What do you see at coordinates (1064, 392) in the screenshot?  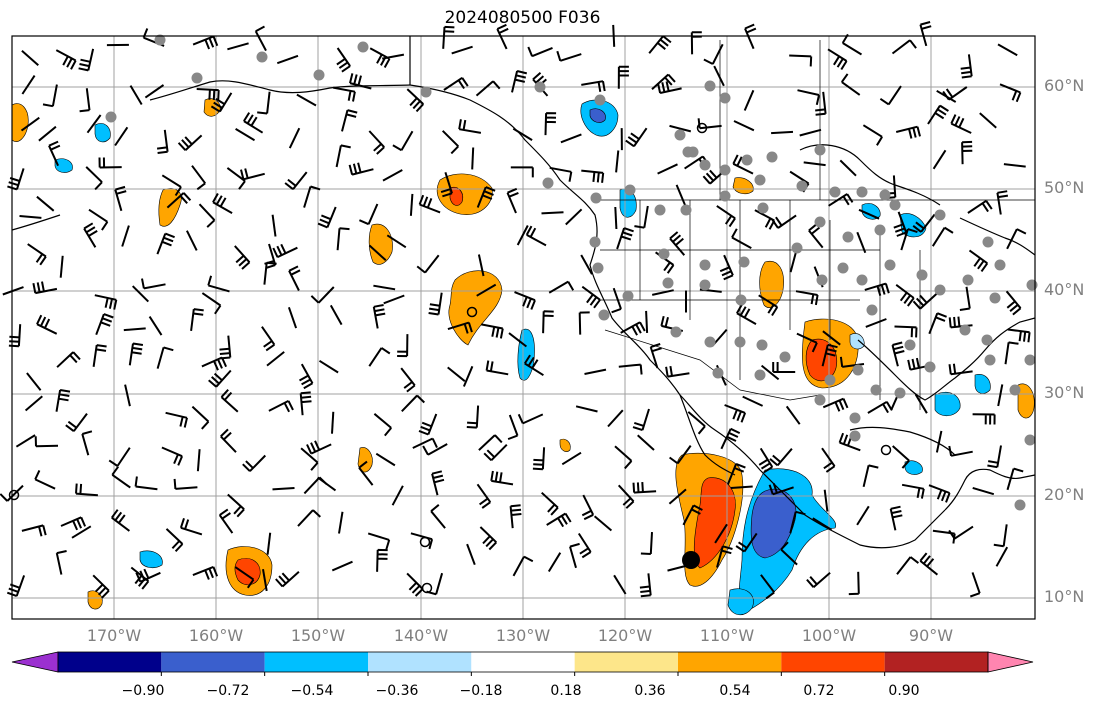 I see `lat-label-30: 30°N` at bounding box center [1064, 392].